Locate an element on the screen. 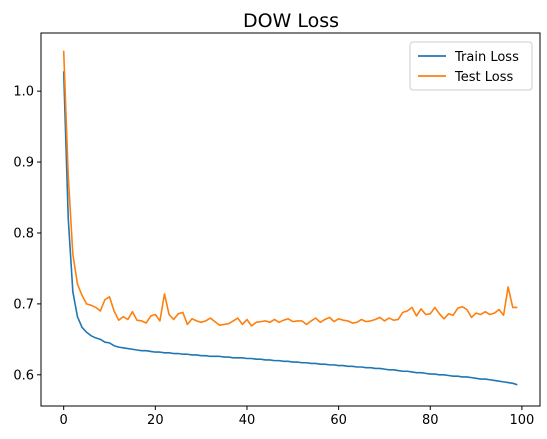 The width and height of the screenshot is (547, 439). y-tick-label: 0.6 is located at coordinates (23, 375).